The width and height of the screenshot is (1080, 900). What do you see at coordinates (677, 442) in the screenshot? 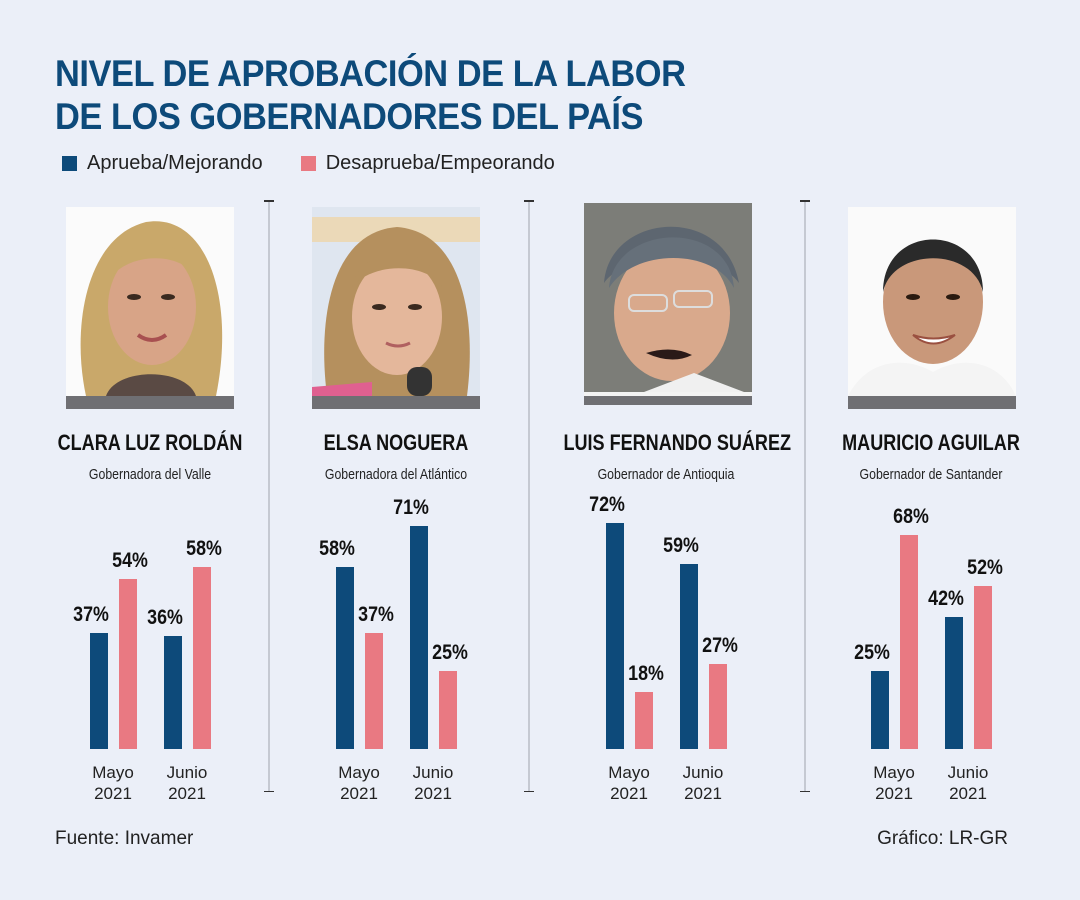
I see `governor-name: LUIS FERNANDO SUÁREZ` at bounding box center [677, 442].